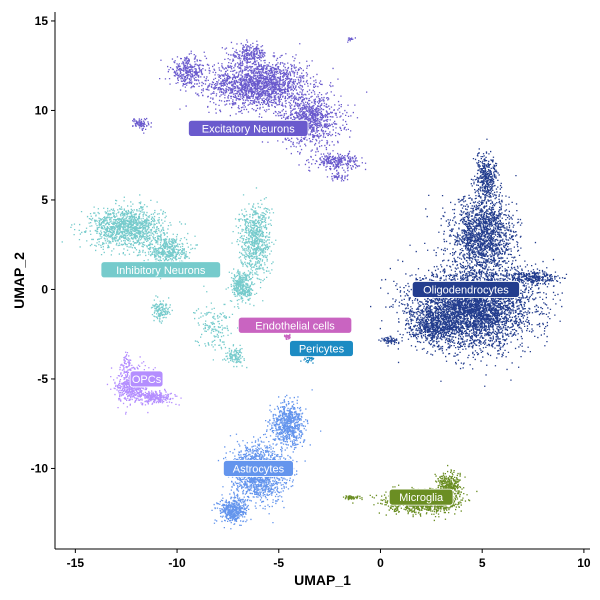 Image resolution: width=600 pixels, height=600 pixels. I want to click on y-tick-label: 5, so click(44, 200).